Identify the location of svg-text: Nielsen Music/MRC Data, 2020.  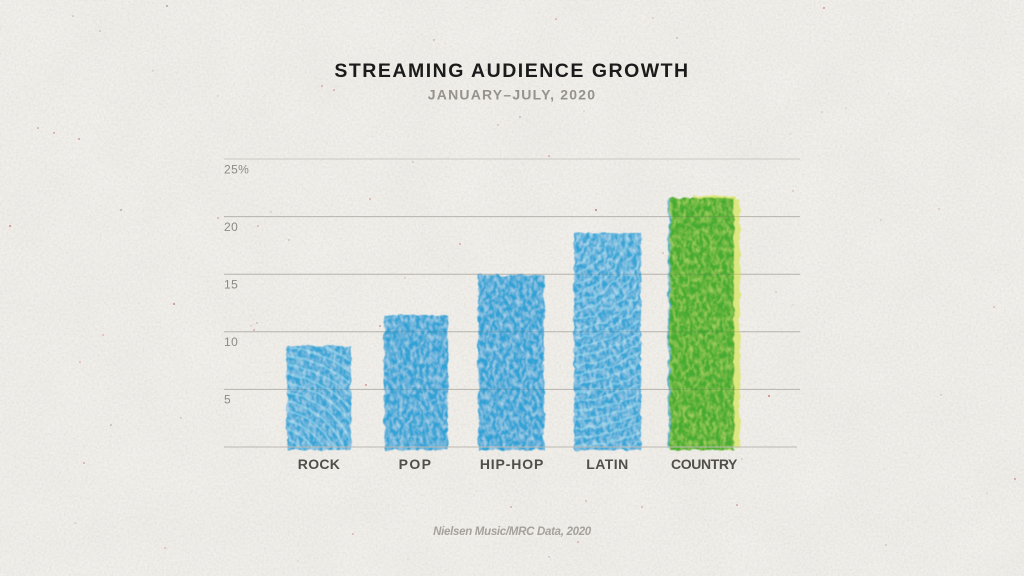
(512, 532).